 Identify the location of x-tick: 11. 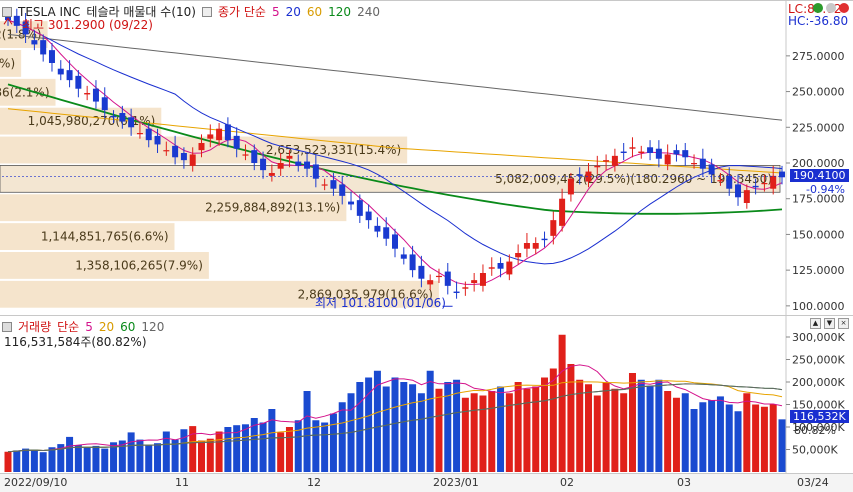
(182, 482).